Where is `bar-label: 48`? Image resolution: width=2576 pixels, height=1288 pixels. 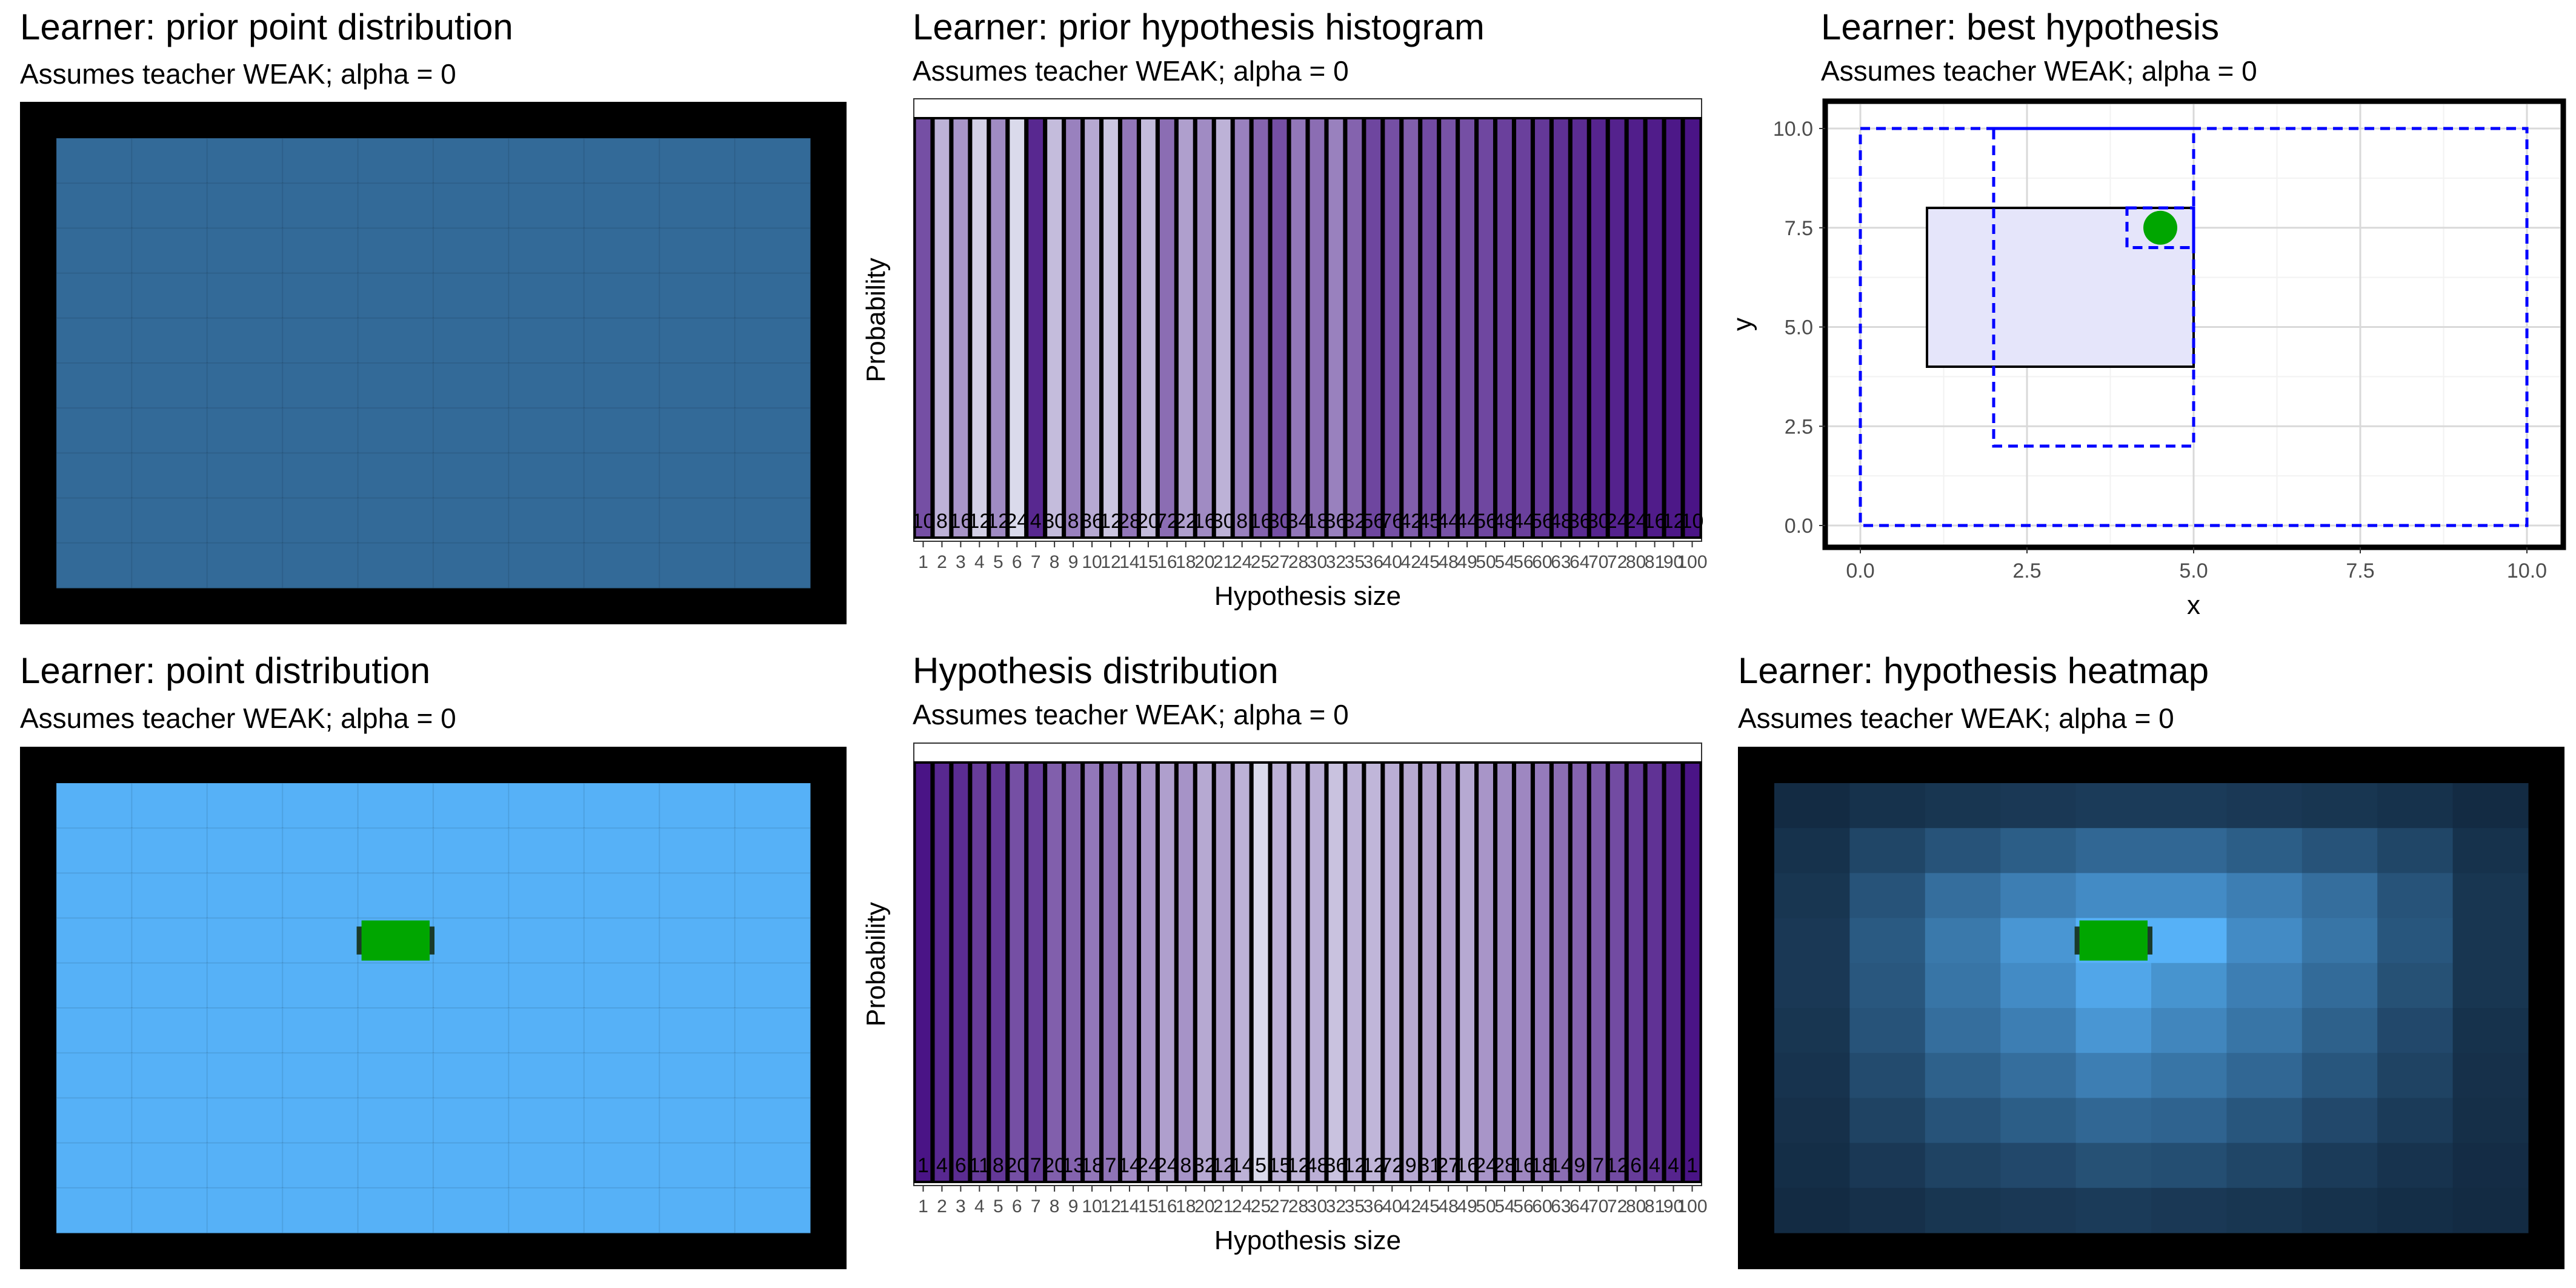 bar-label: 48 is located at coordinates (1561, 521).